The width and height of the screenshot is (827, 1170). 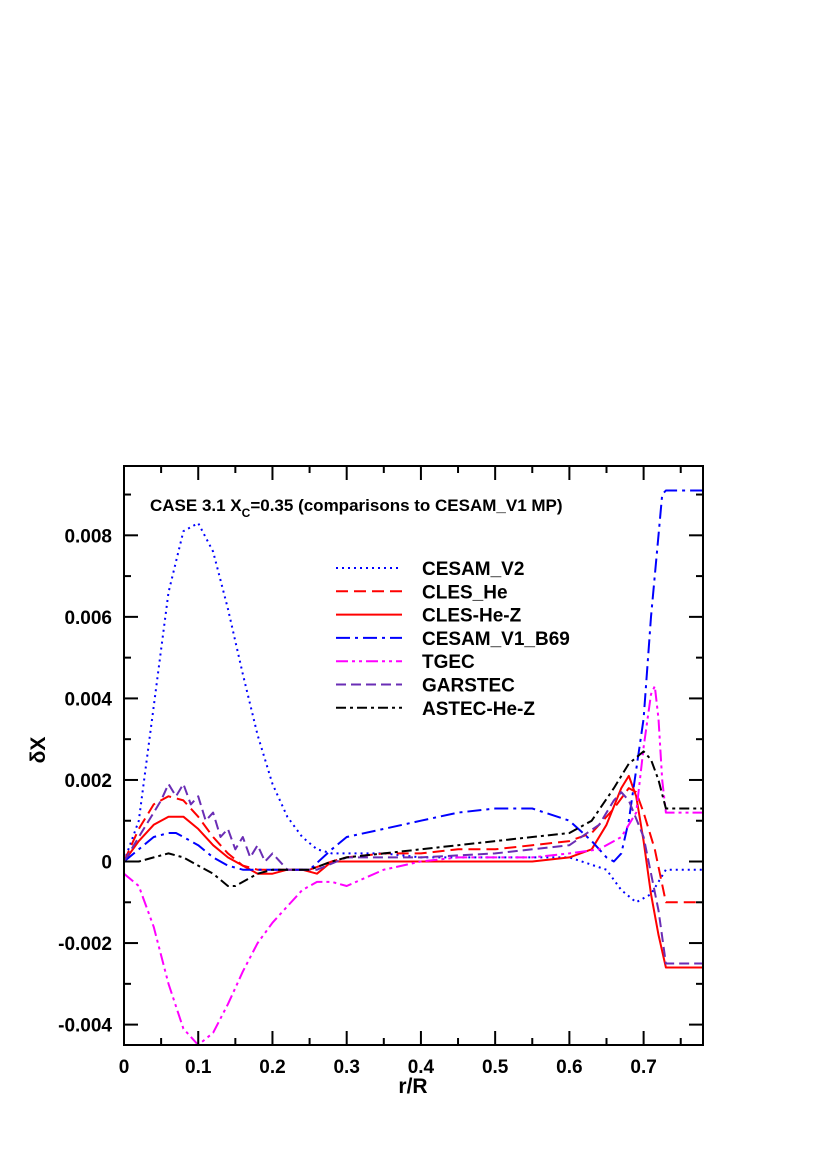 What do you see at coordinates (88, 781) in the screenshot?
I see `y-tick-label: 0.002` at bounding box center [88, 781].